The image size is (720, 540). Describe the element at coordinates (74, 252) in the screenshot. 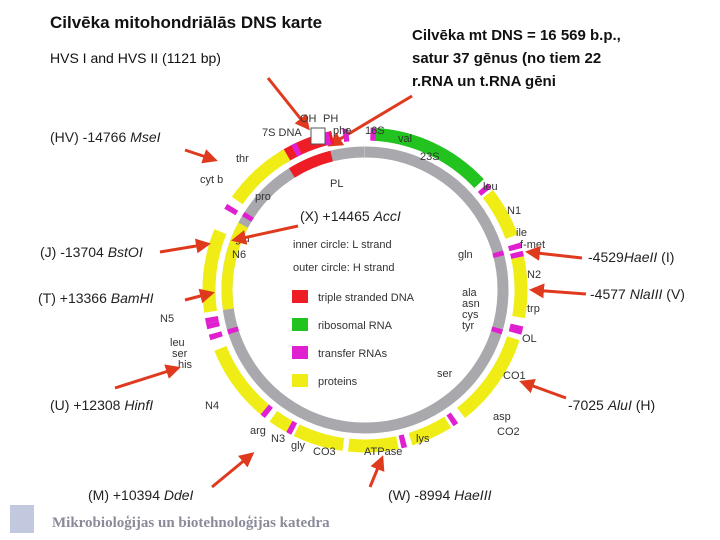

I see `site-position: (J) -13704` at that location.